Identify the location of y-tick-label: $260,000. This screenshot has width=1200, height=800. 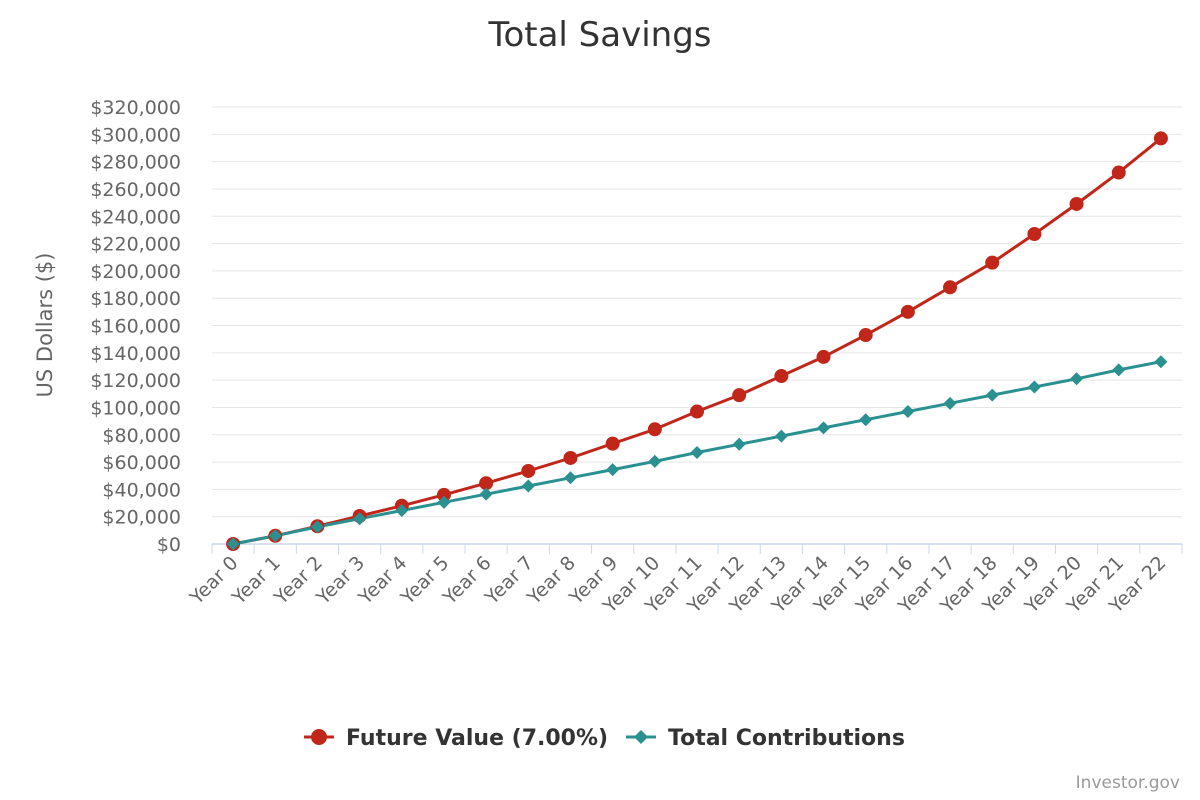
(135, 190).